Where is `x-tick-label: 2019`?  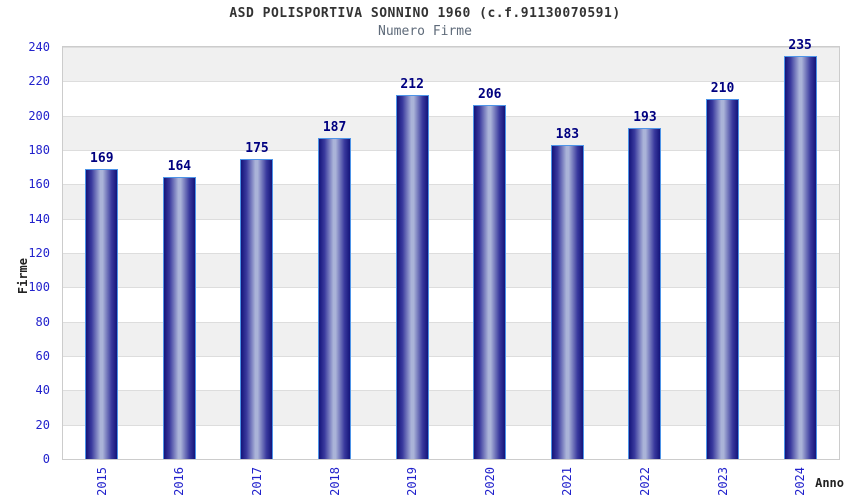
x-tick-label: 2019 is located at coordinates (412, 481).